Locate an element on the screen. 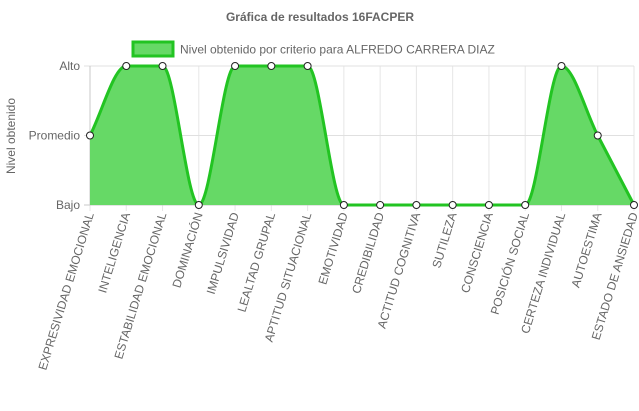  x-tick-label: SUTILEZA is located at coordinates (444, 240).